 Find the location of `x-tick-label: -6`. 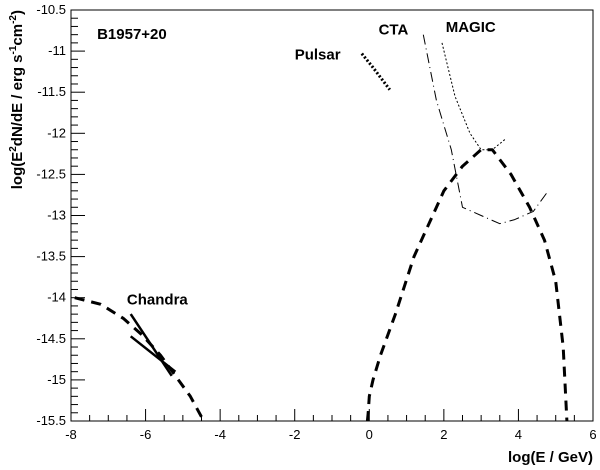

x-tick-label: -6 is located at coordinates (146, 434).